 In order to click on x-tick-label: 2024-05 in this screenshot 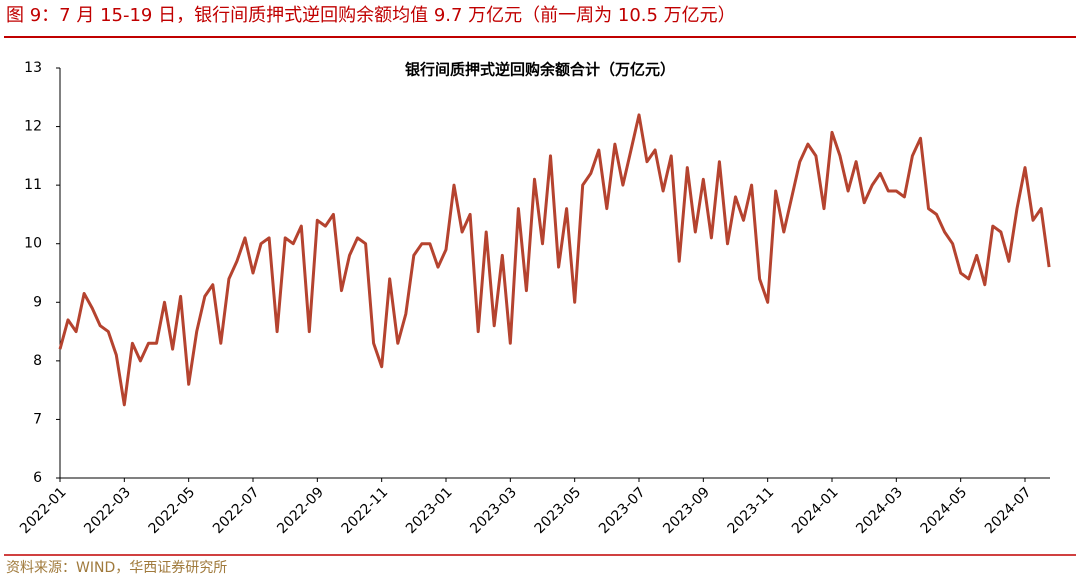, I will do `click(944, 510)`.